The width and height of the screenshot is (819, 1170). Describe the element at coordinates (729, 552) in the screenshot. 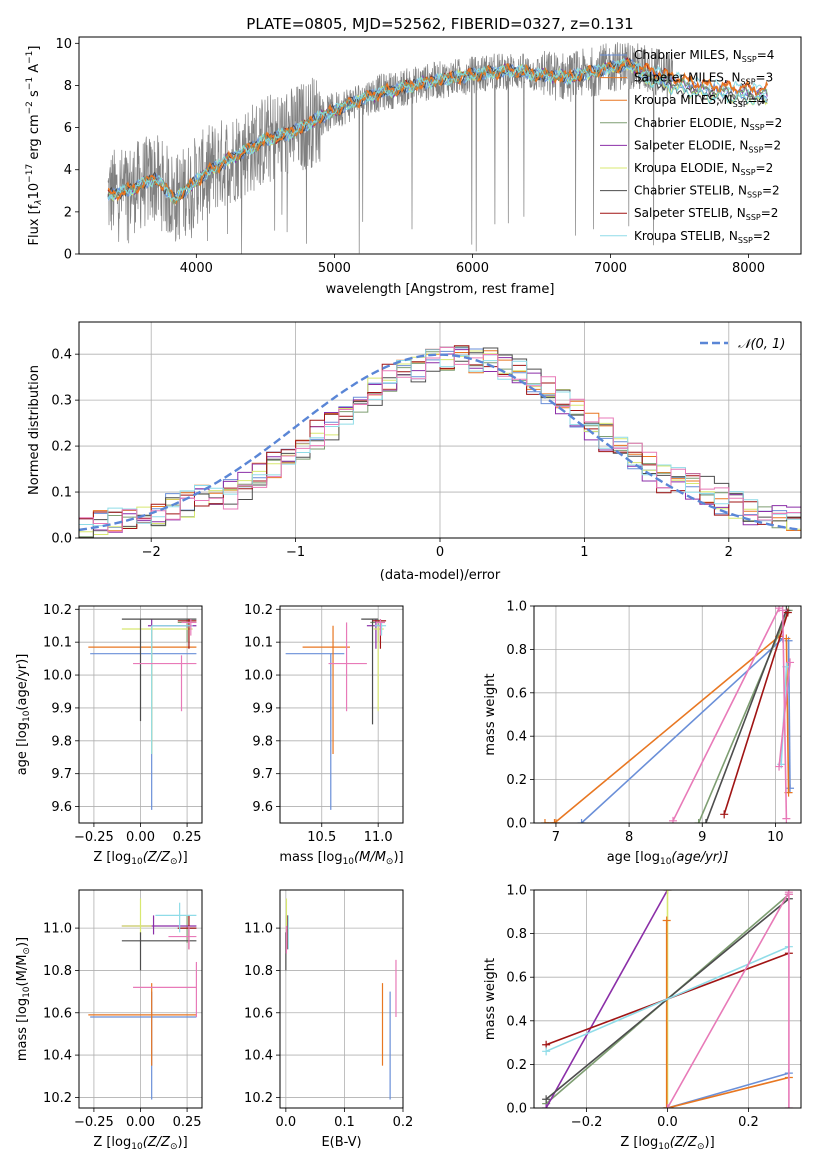

I see `x-tick-label: 2` at that location.